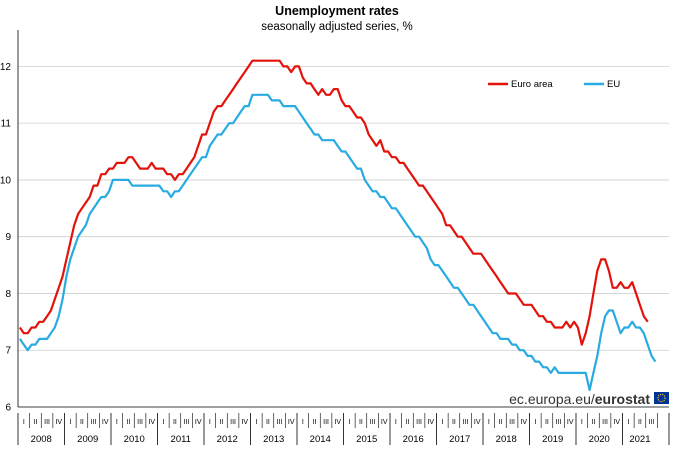  What do you see at coordinates (5, 67) in the screenshot?
I see `y-tick-label: 12` at bounding box center [5, 67].